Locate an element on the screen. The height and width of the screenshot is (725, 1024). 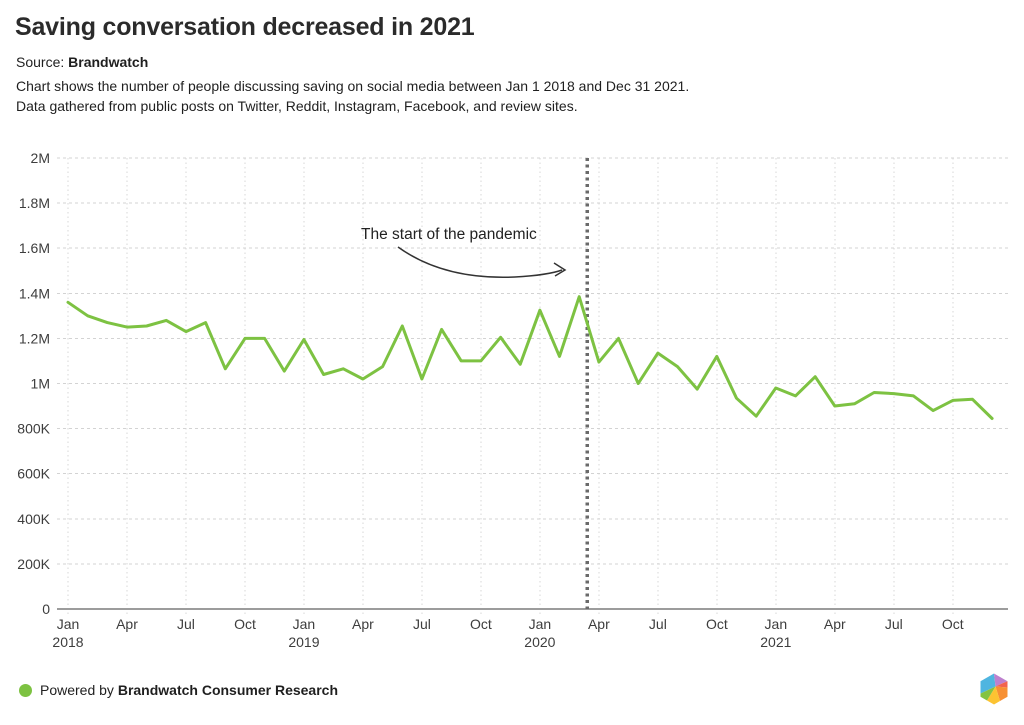
y-tick-label: 600K is located at coordinates (33, 474).